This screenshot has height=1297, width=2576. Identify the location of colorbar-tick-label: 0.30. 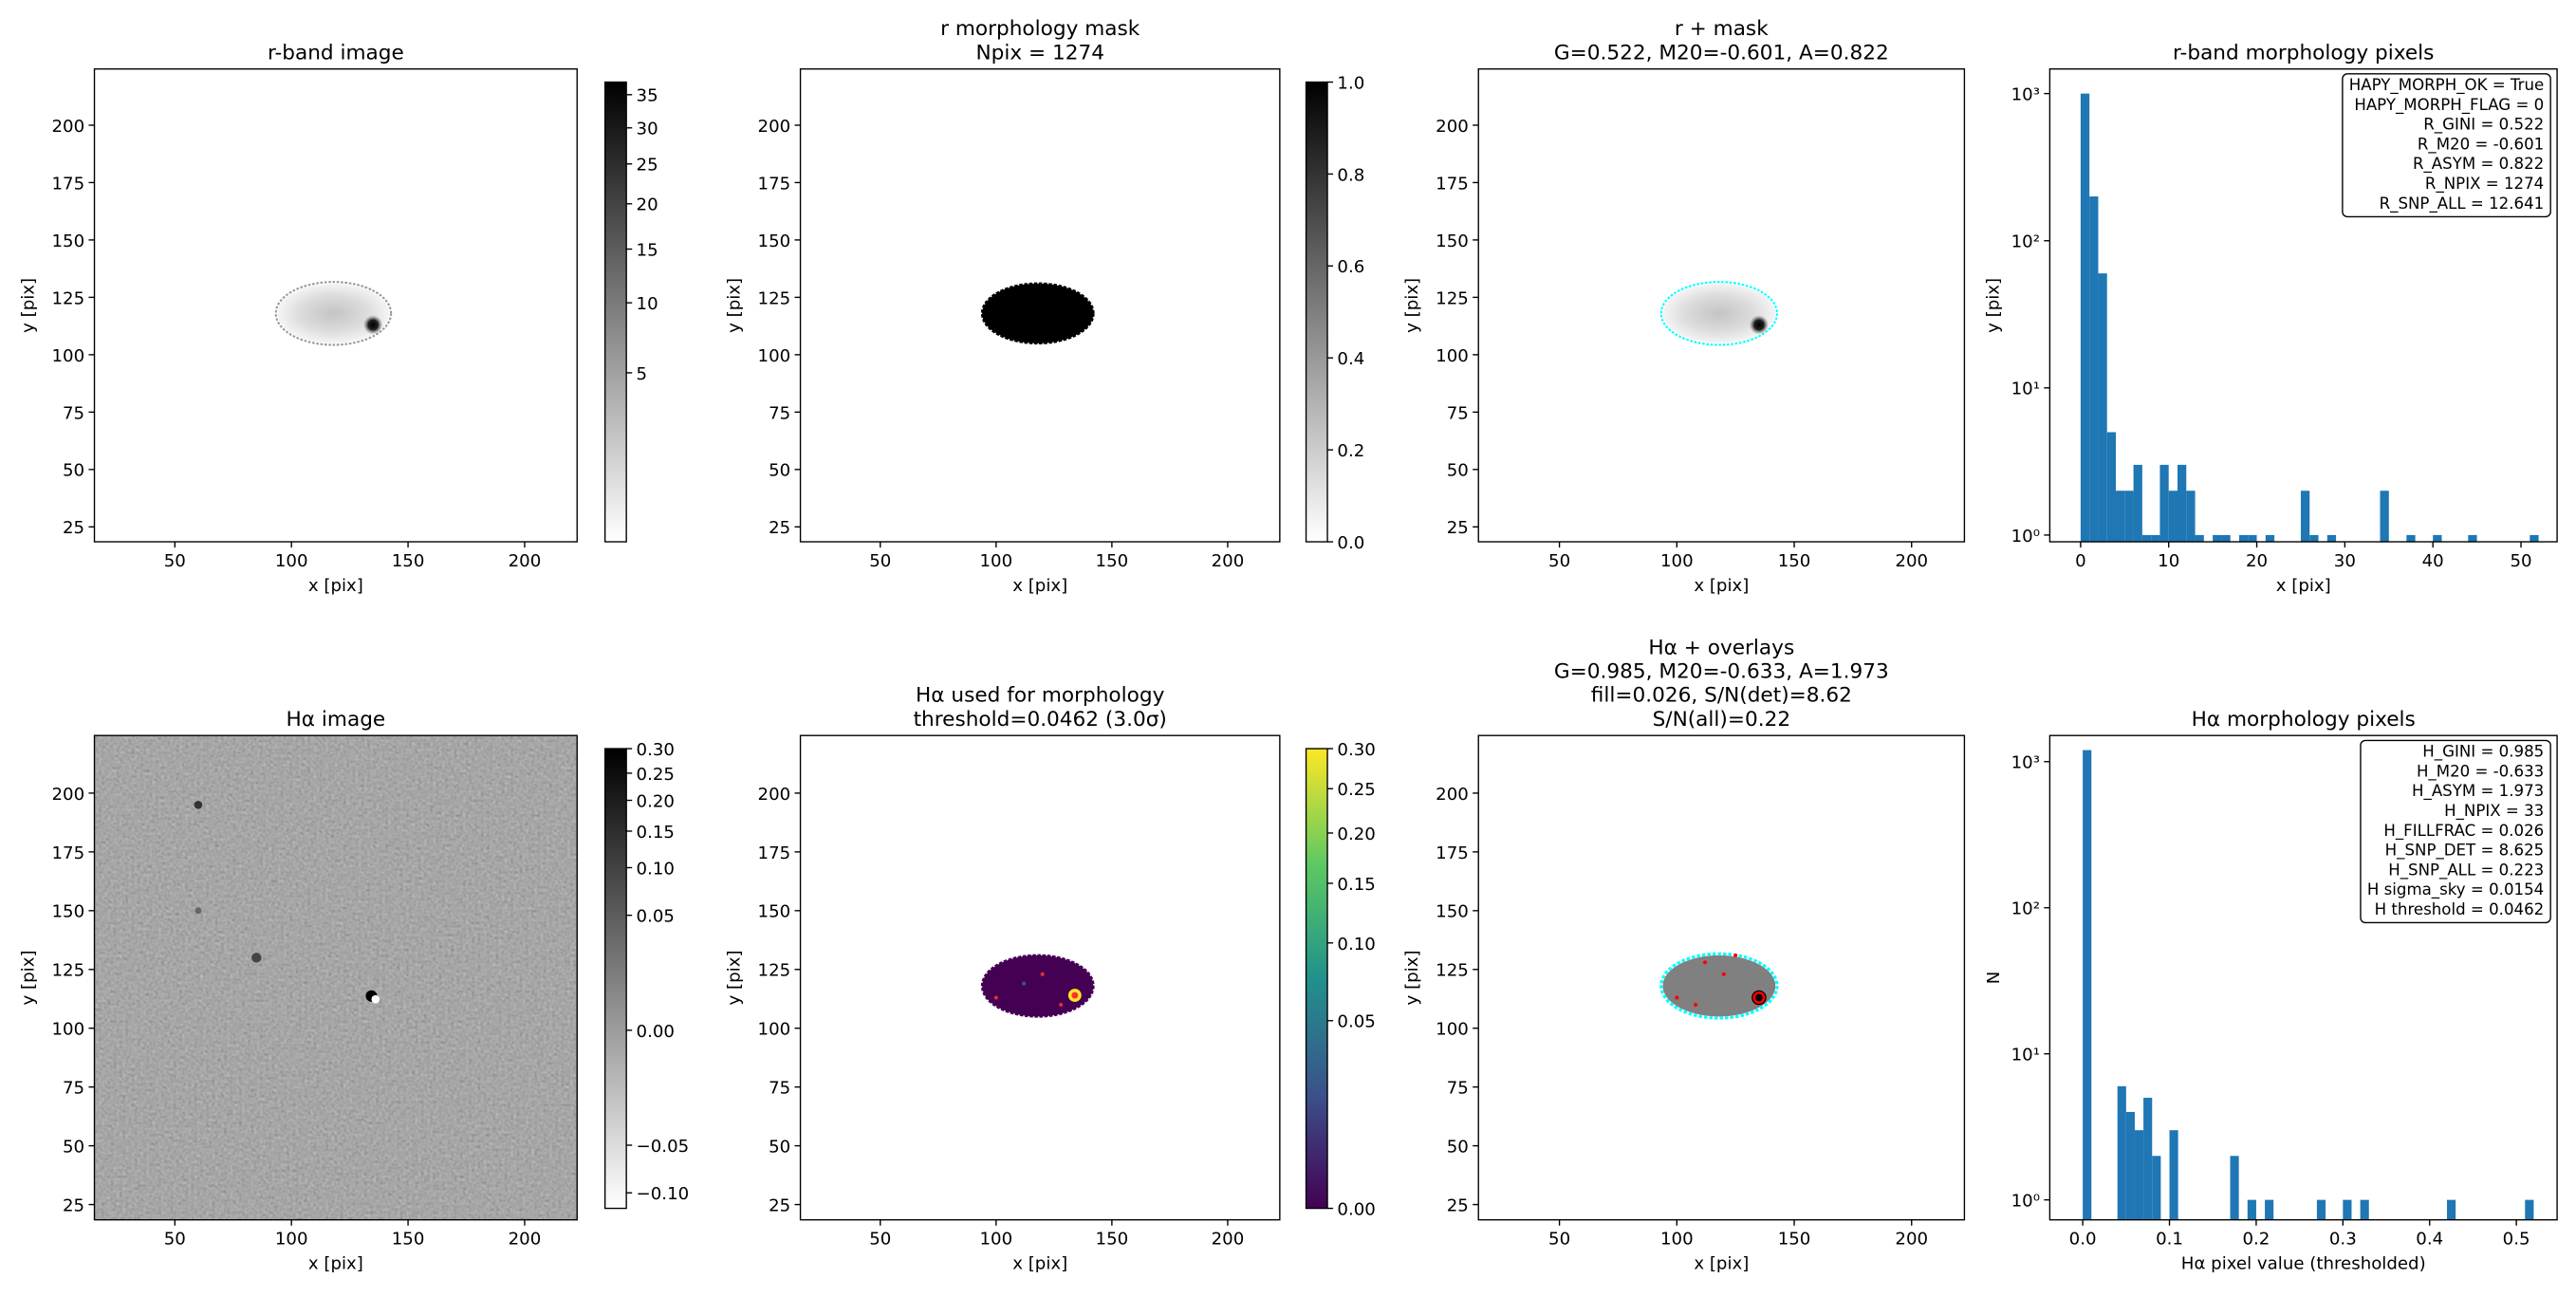
(656, 750).